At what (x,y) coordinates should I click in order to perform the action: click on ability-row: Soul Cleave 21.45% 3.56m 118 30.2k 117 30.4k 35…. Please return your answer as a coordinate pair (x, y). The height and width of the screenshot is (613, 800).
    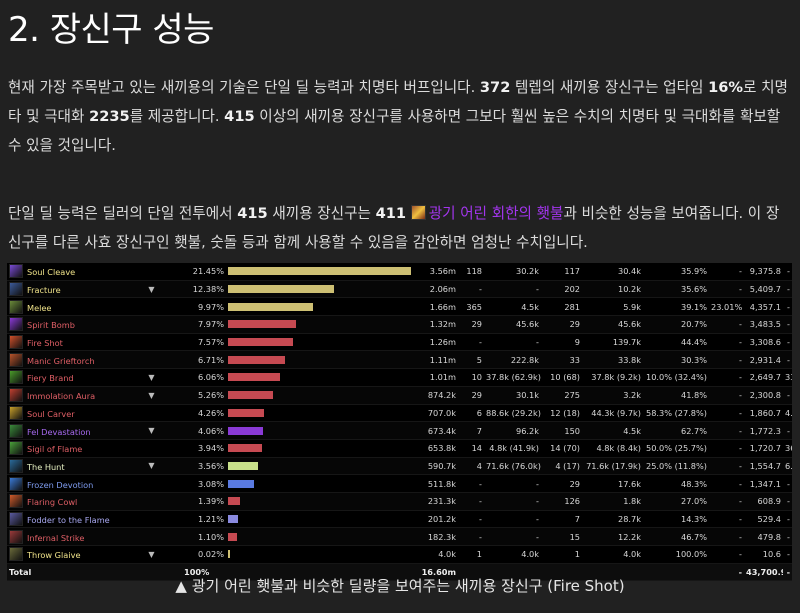
    Looking at the image, I should click on (399, 272).